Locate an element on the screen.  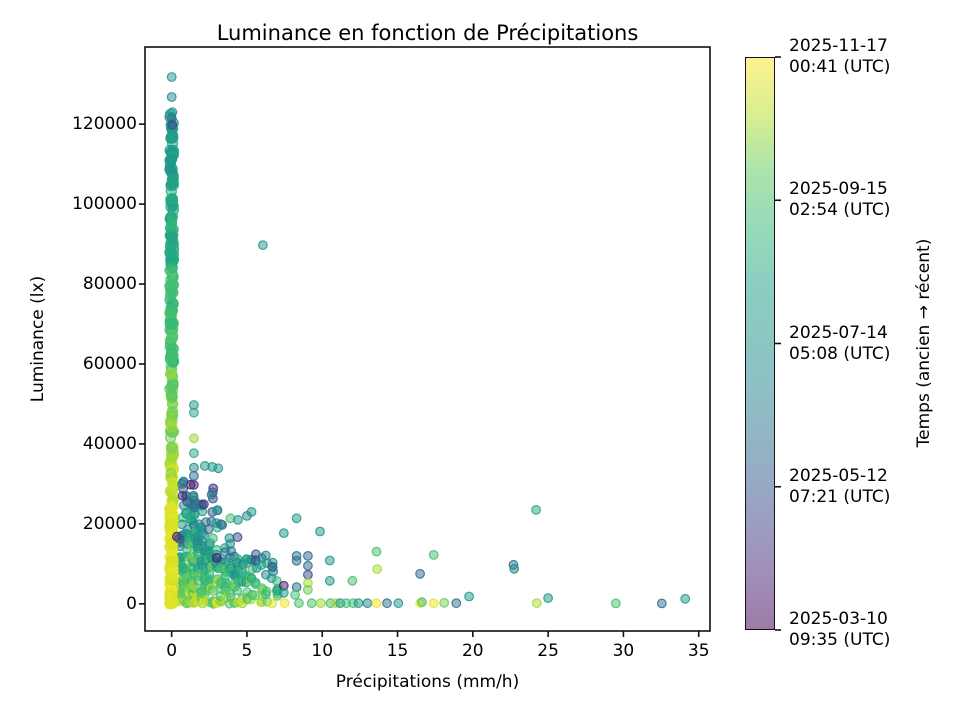
x-tick-label: 0 is located at coordinates (172, 651).